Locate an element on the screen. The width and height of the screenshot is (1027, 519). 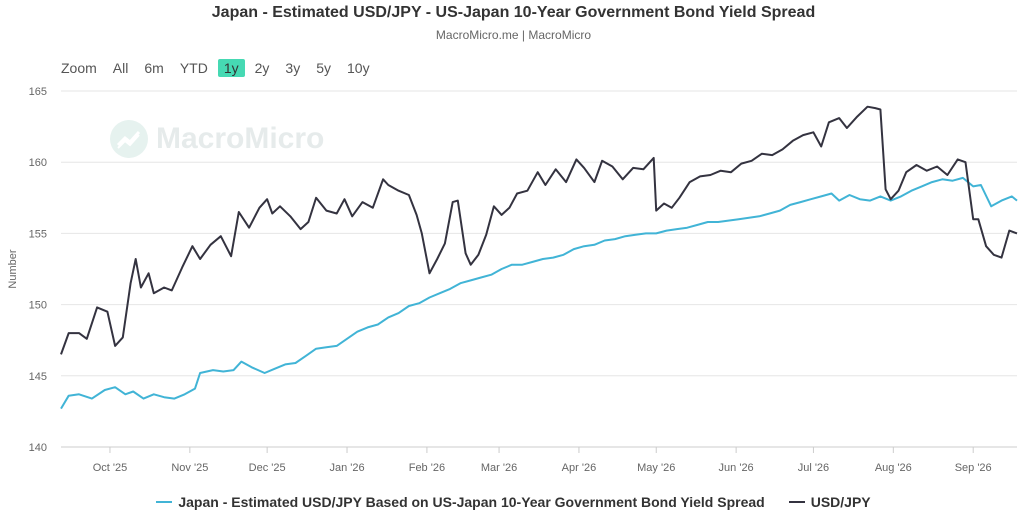
zoom-button-10y: 10y is located at coordinates (358, 68).